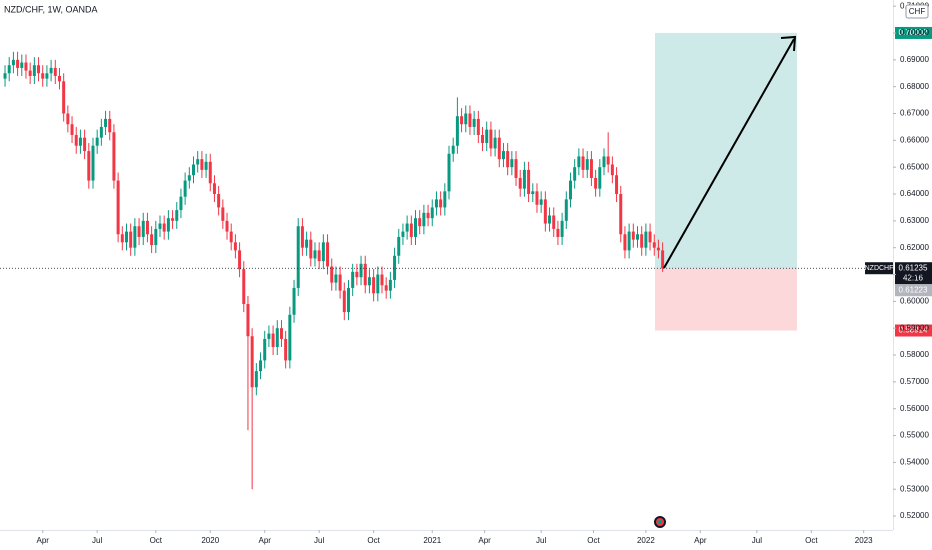 This screenshot has width=932, height=550. Describe the element at coordinates (660, 522) in the screenshot. I see `logo` at that location.